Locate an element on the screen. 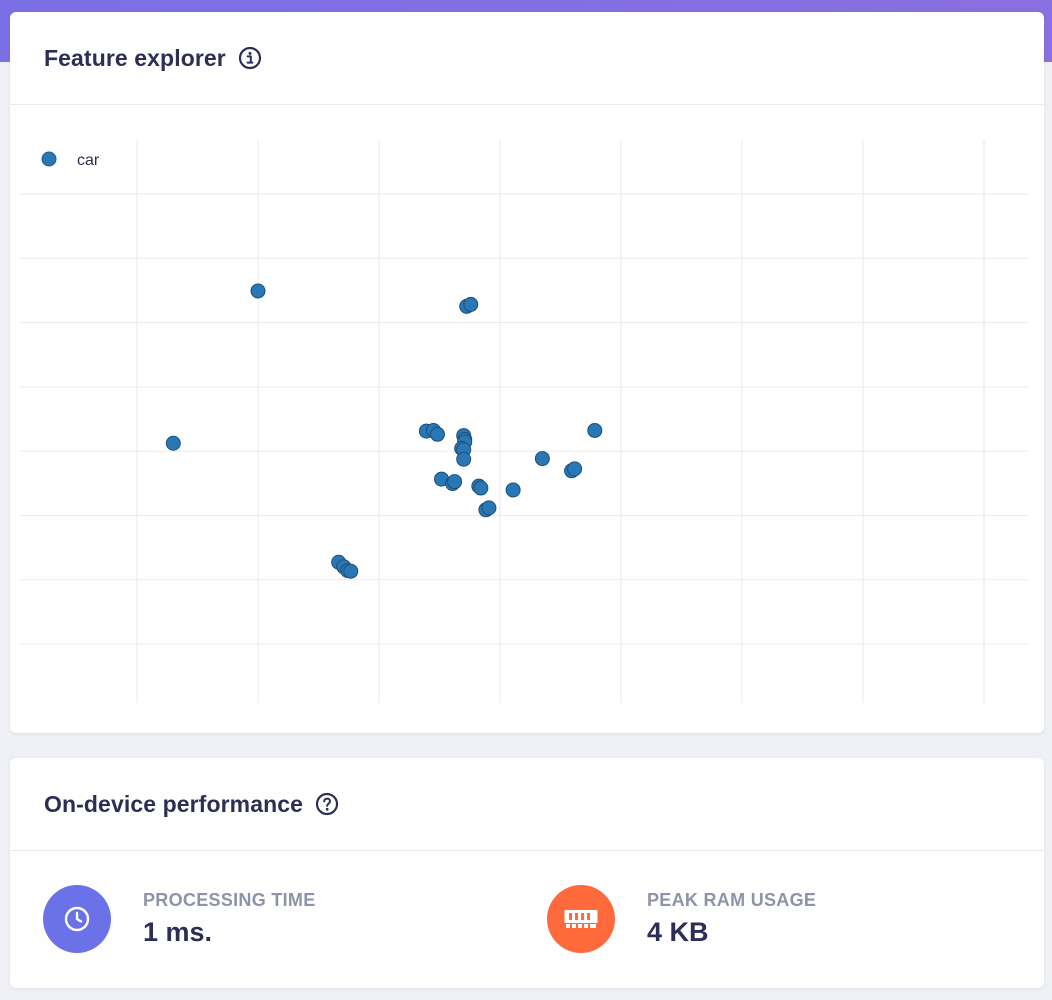  feature-explorer-header: Feature explorer is located at coordinates (527, 58).